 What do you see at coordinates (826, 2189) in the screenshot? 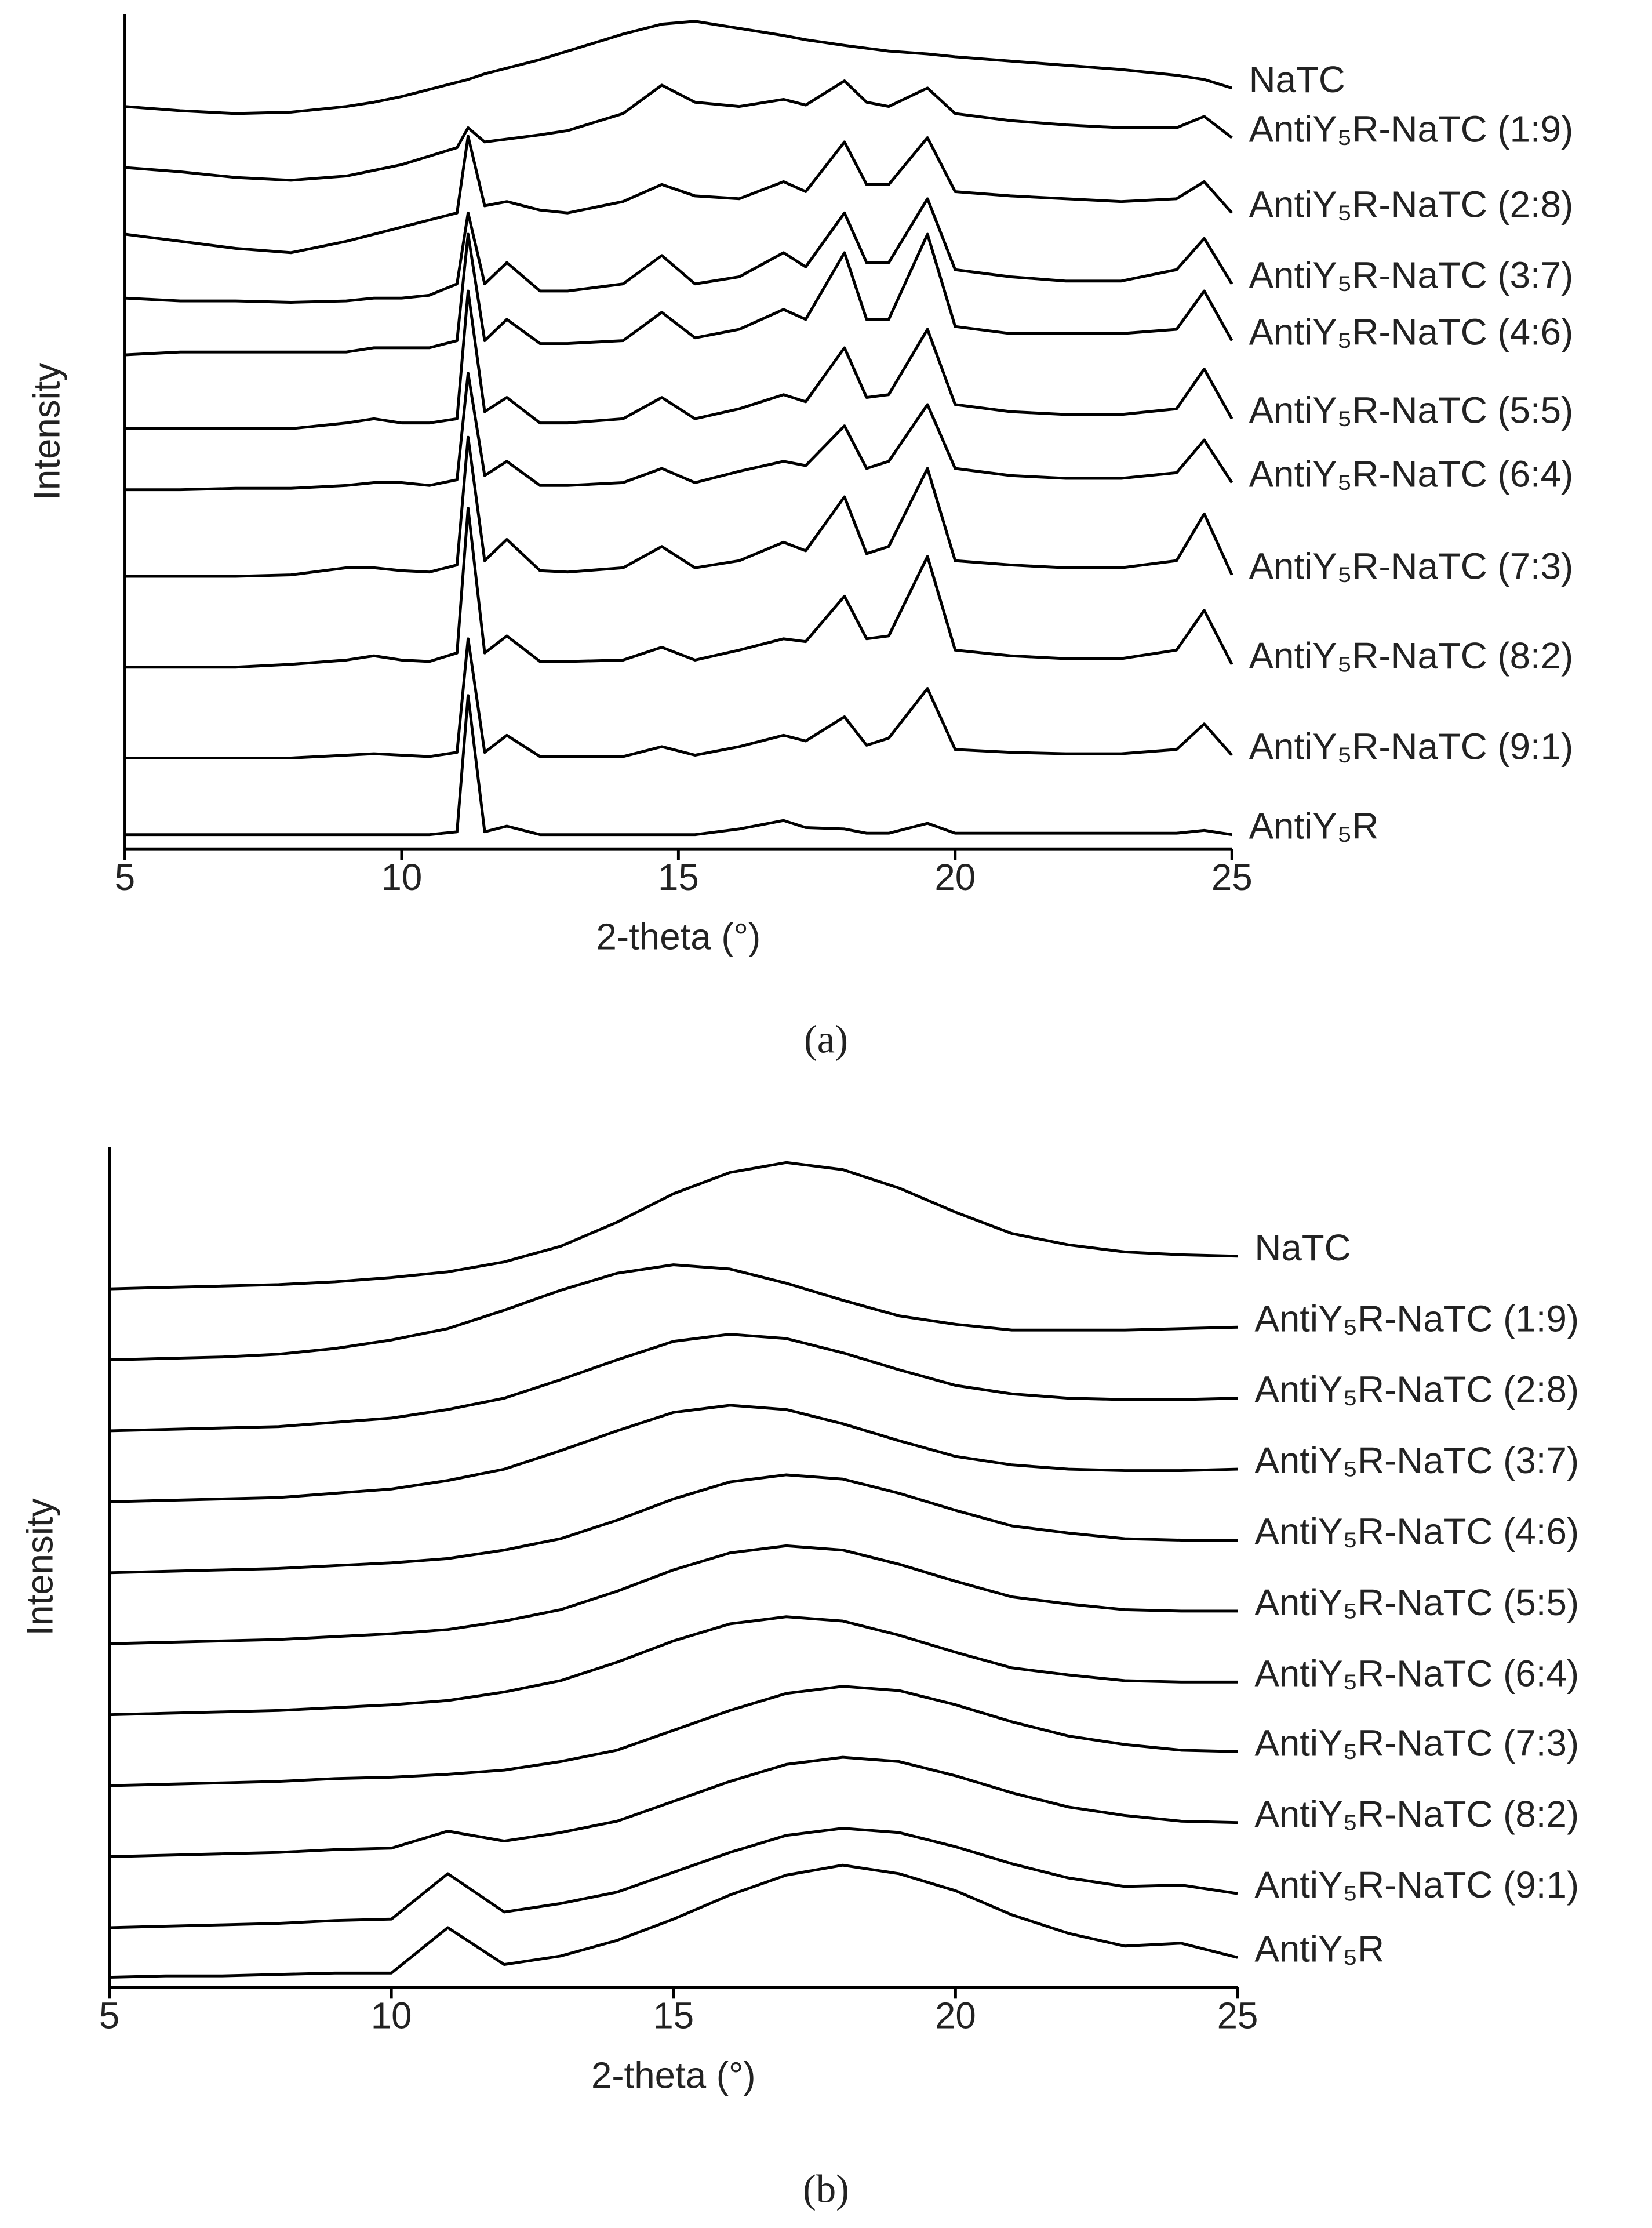
I see `panel-label: (b)` at bounding box center [826, 2189].